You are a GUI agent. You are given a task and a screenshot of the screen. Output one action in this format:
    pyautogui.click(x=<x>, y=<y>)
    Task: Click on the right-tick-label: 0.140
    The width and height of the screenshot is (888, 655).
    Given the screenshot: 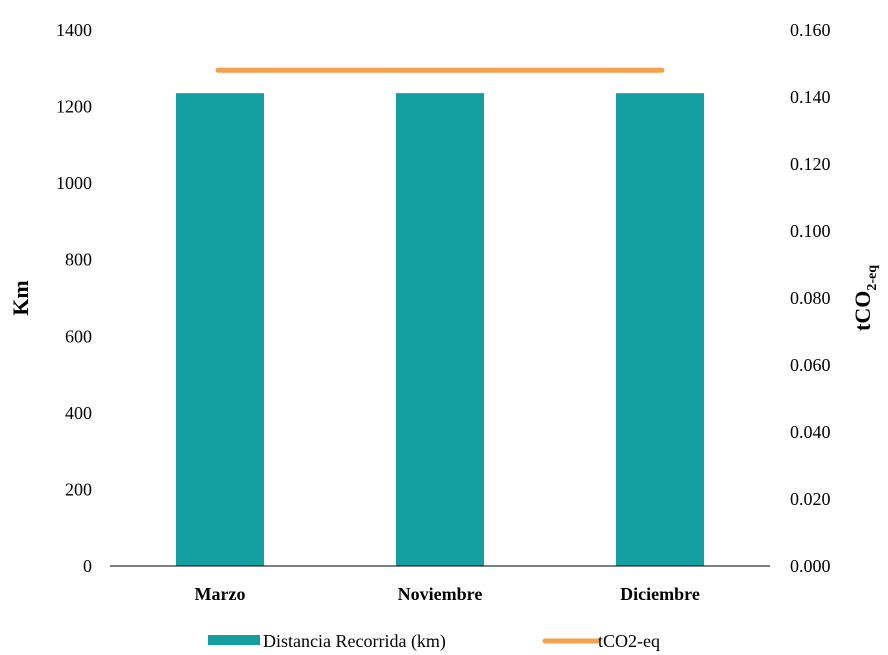 What is the action you would take?
    pyautogui.click(x=810, y=97)
    